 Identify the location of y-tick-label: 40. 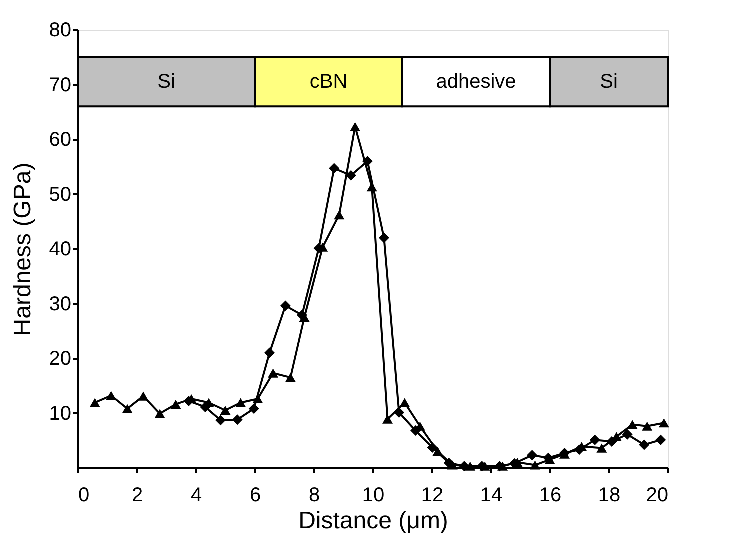
(60, 249).